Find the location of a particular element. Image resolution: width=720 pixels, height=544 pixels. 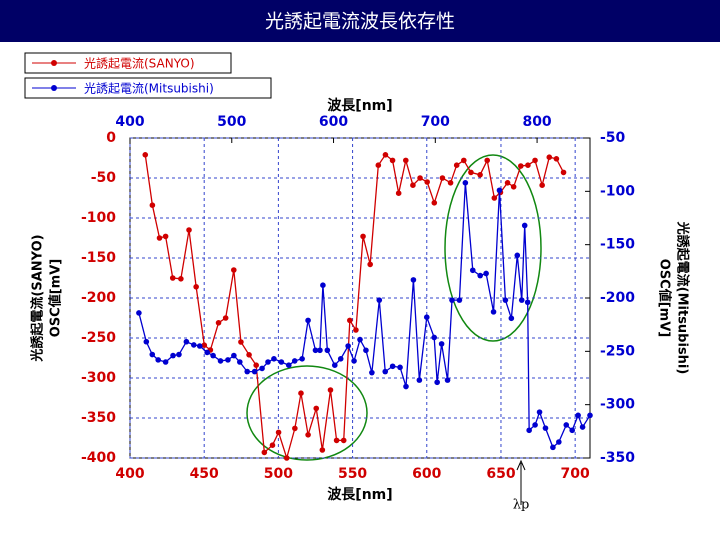

y2-axis-title: 光誘起電流(Mitsubishi) is located at coordinates (683, 298).